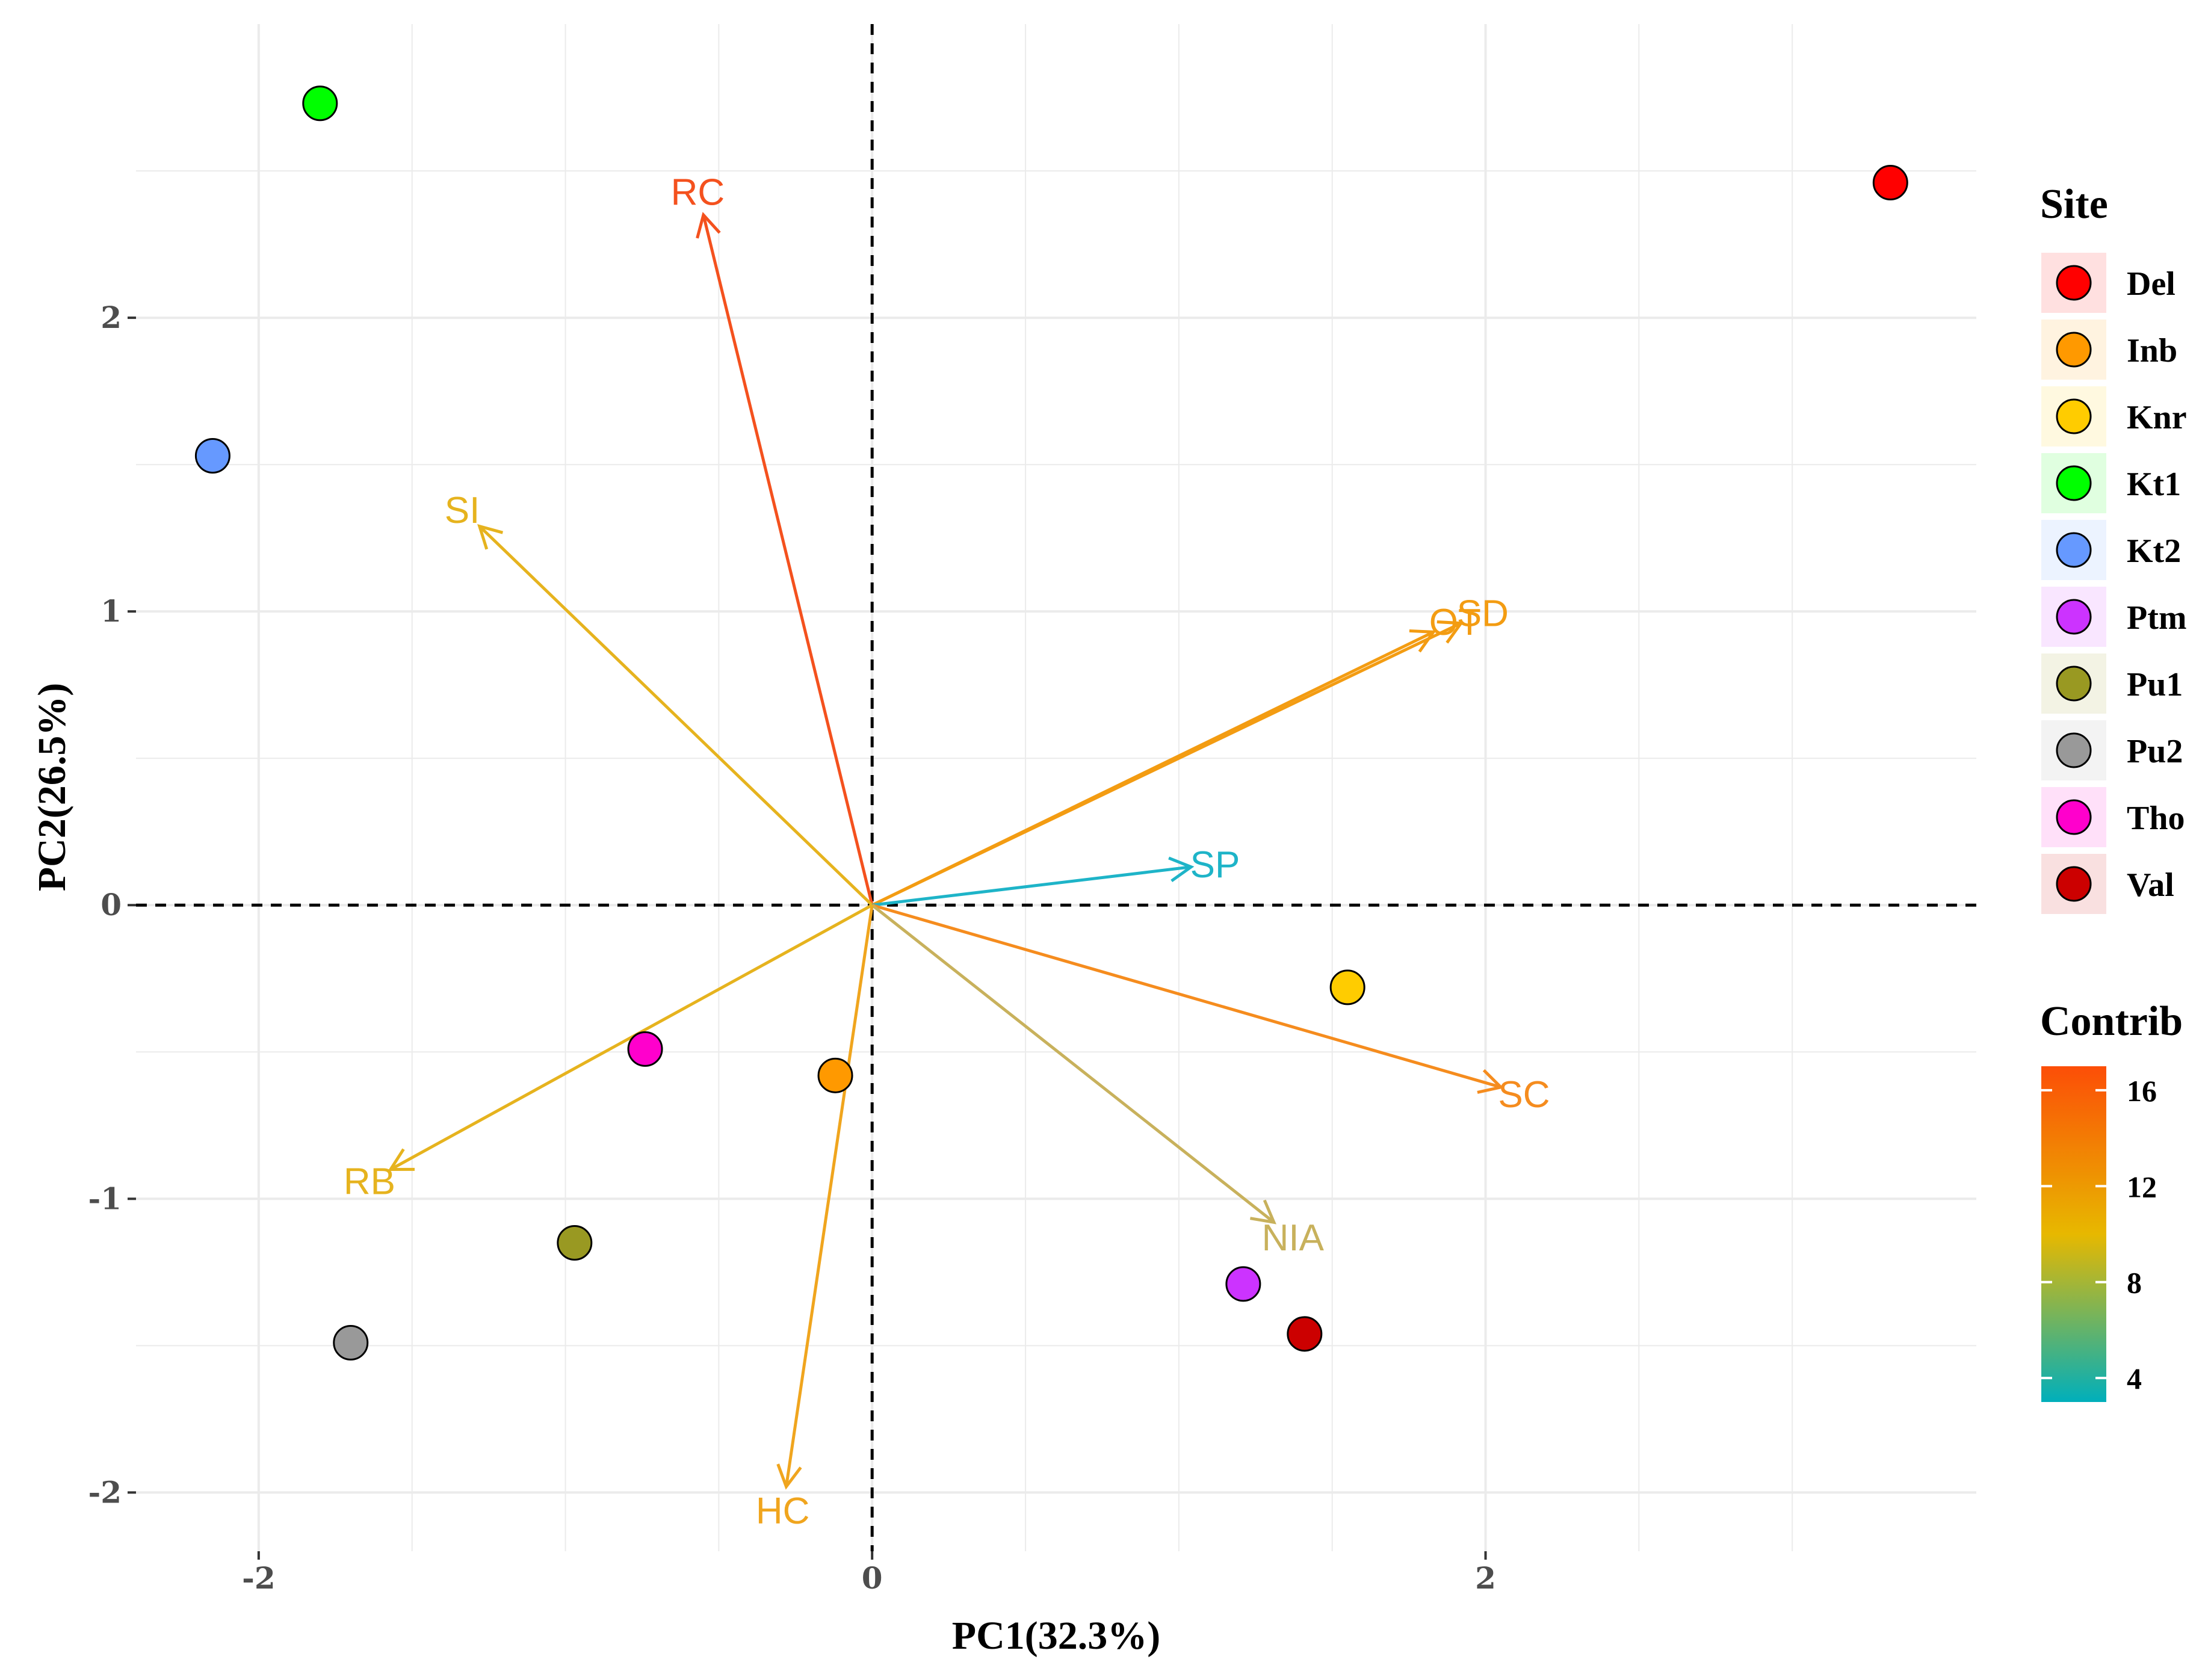 The height and width of the screenshot is (1680, 2211). Describe the element at coordinates (2154, 552) in the screenshot. I see `legend-label-kt2: Kt2` at that location.